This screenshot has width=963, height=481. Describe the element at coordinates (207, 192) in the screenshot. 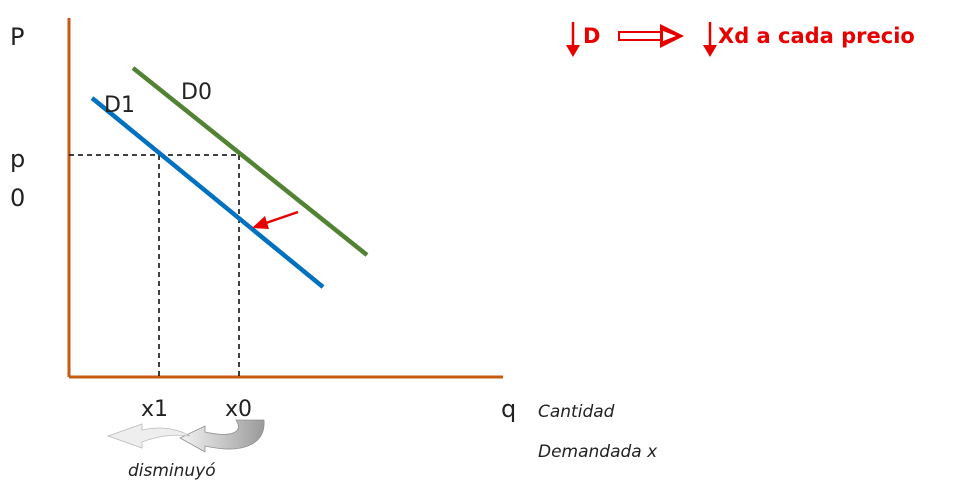

I see `demand-curve-d1` at that location.